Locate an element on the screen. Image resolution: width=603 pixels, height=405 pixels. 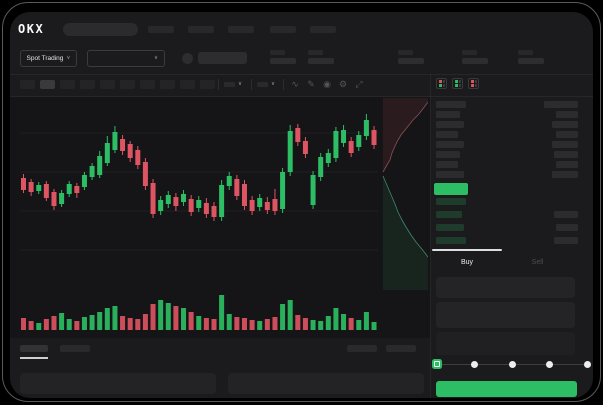
pair-dropdown: ∨ is located at coordinates (126, 58).